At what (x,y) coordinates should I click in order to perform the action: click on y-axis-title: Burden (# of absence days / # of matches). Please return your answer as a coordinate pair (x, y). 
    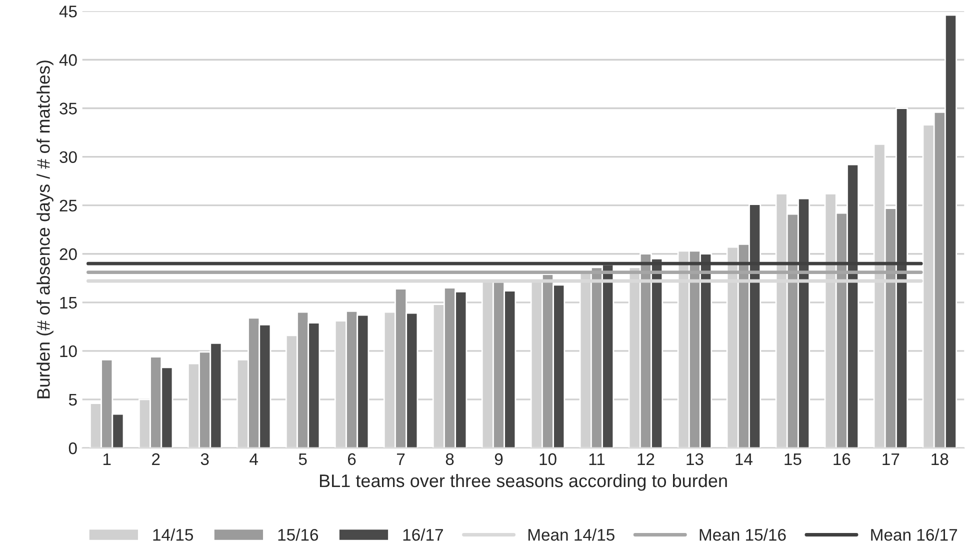
    Looking at the image, I should click on (45, 229).